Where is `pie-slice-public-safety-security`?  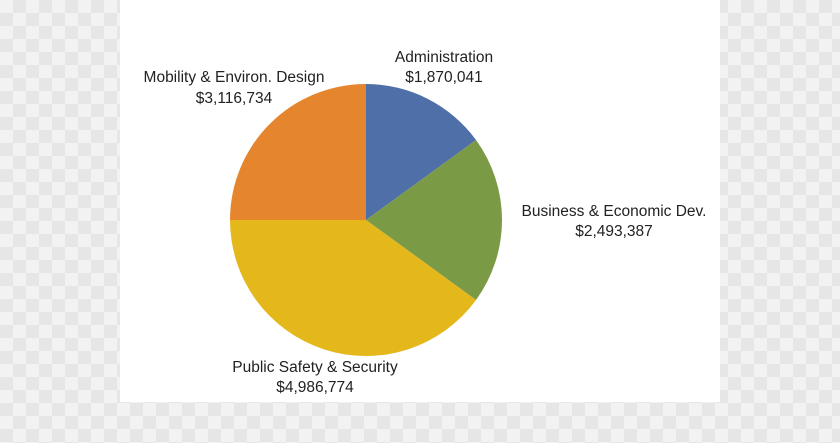 pie-slice-public-safety-security is located at coordinates (353, 288).